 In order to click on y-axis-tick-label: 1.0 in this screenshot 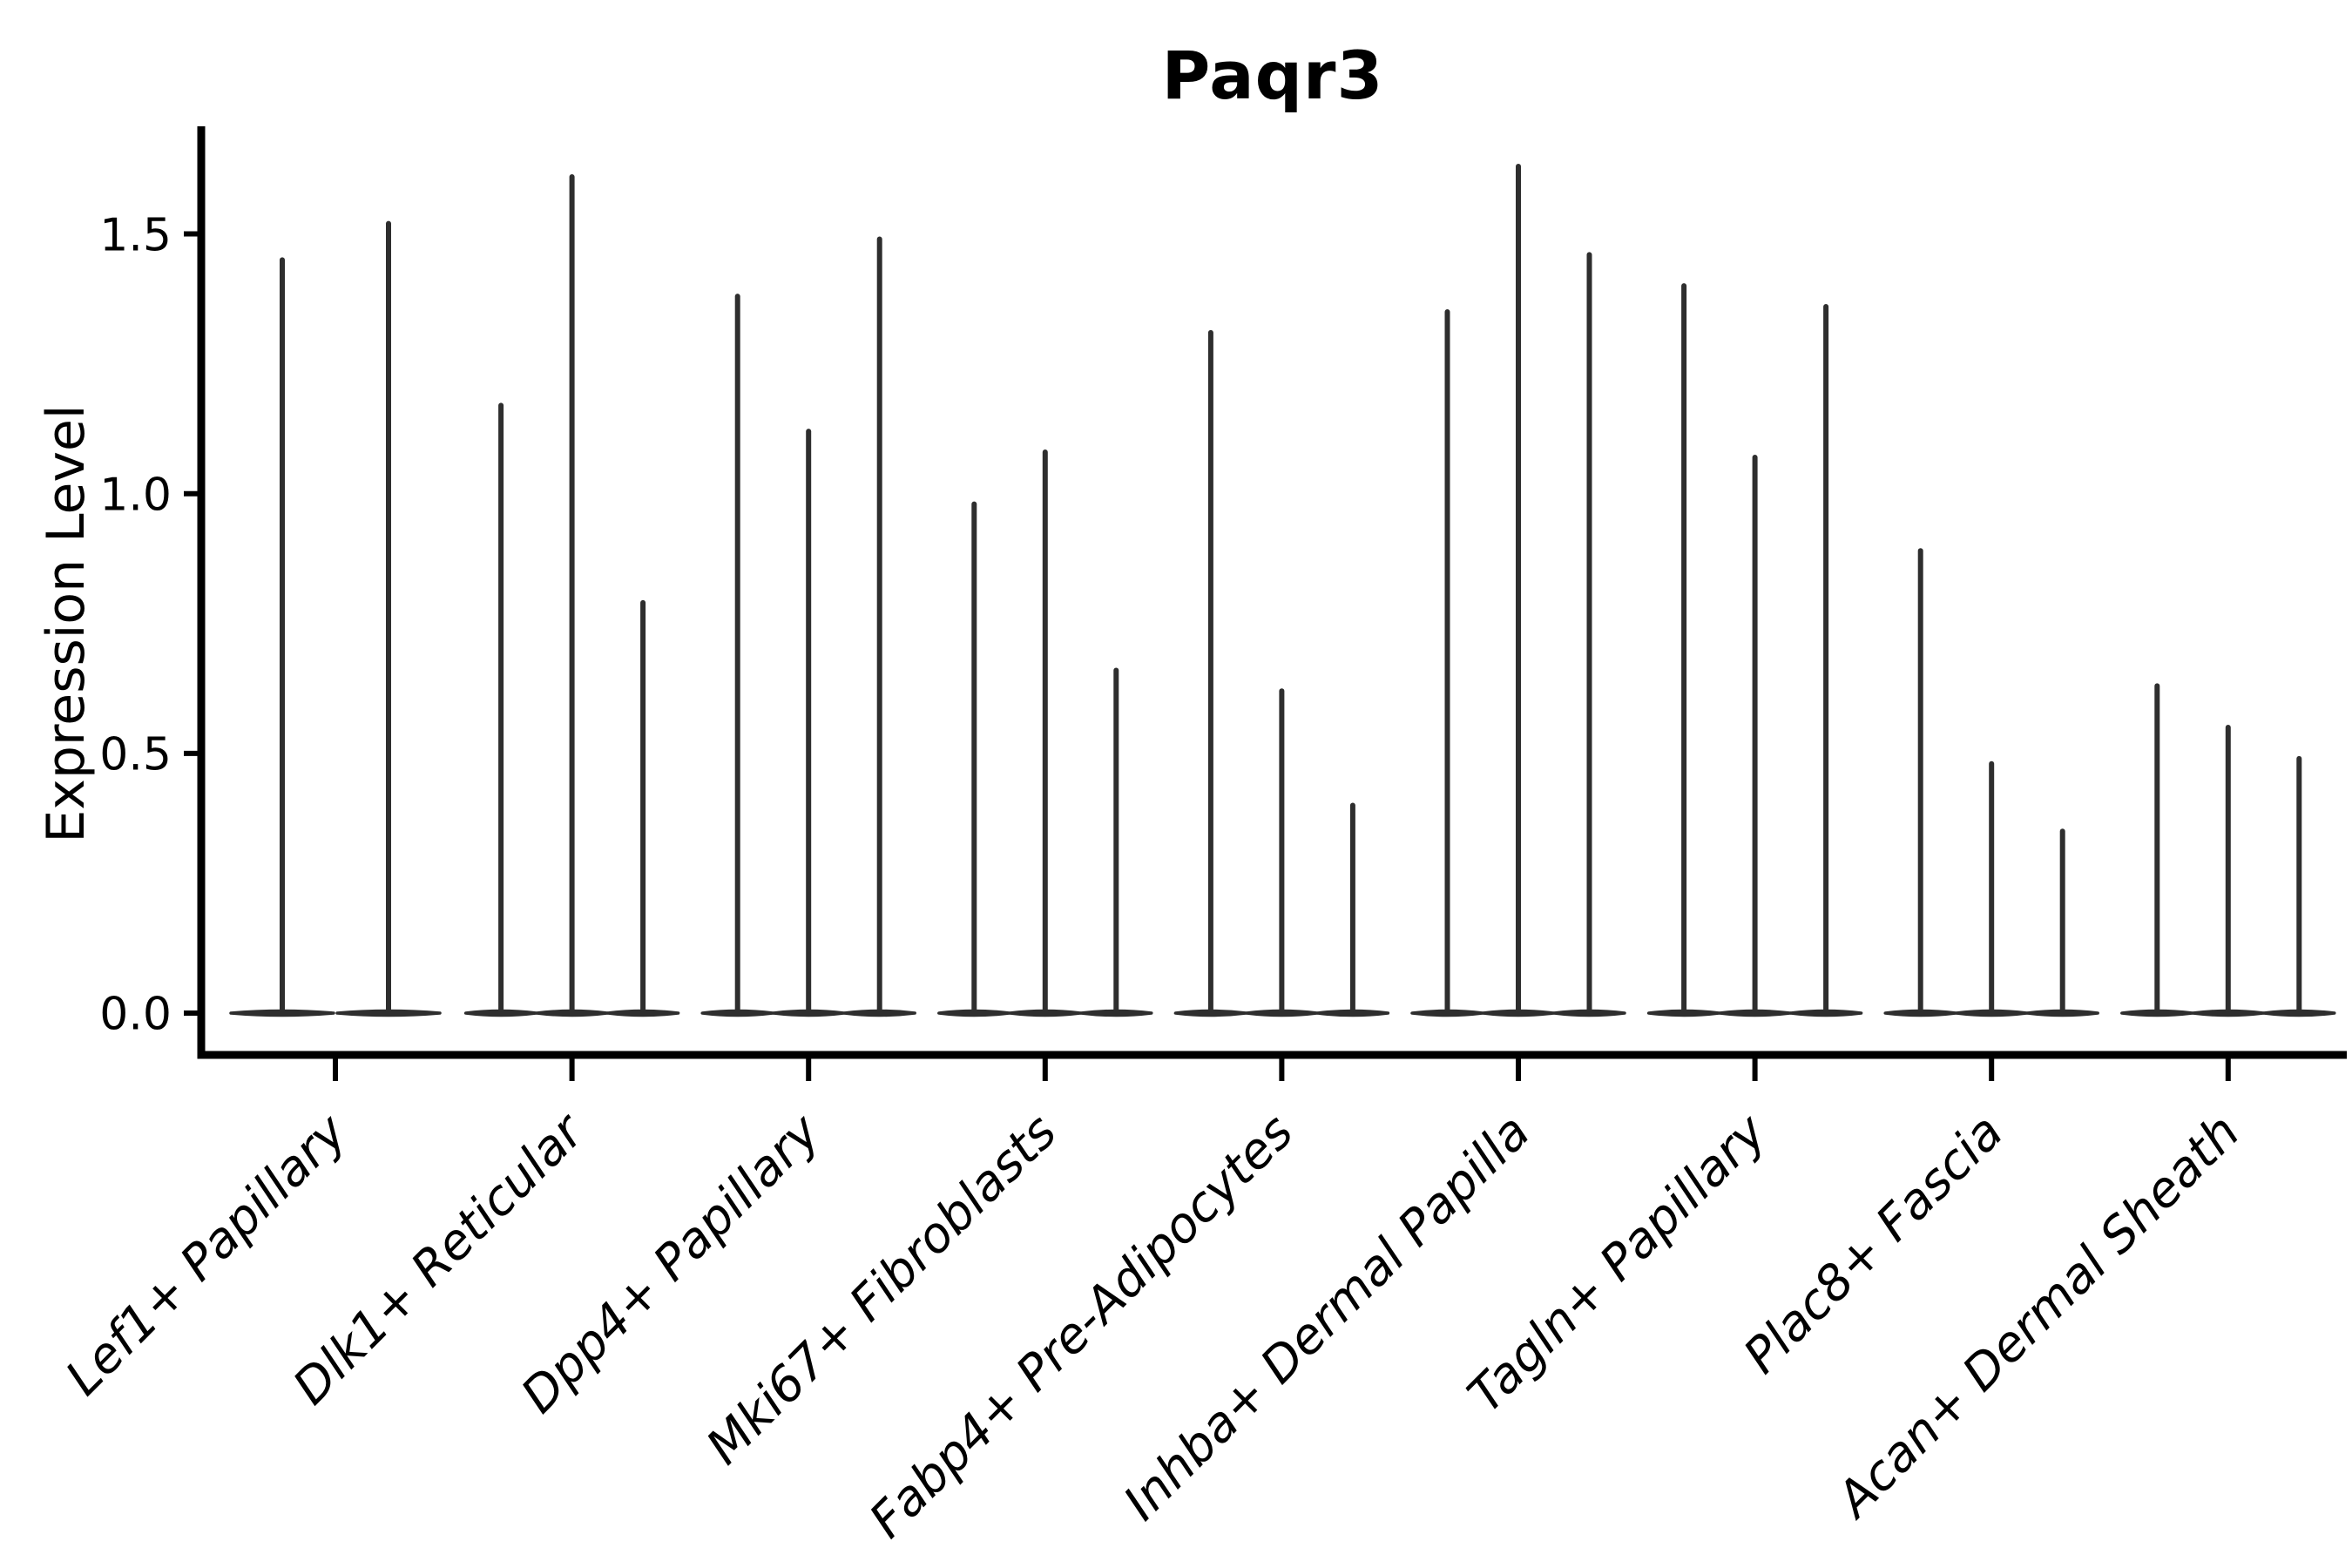, I will do `click(135, 495)`.